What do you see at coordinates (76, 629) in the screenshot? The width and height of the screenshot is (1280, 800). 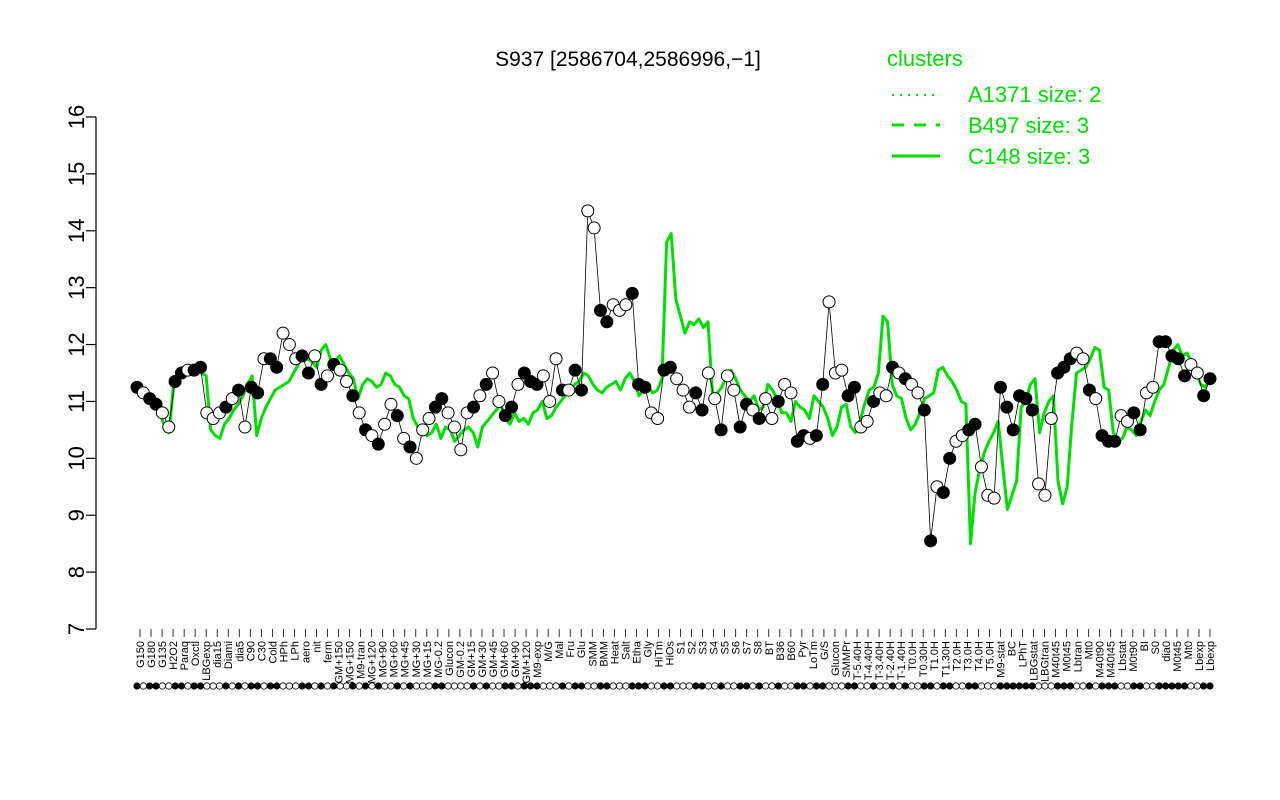 I see `y-tick-label: 7` at bounding box center [76, 629].